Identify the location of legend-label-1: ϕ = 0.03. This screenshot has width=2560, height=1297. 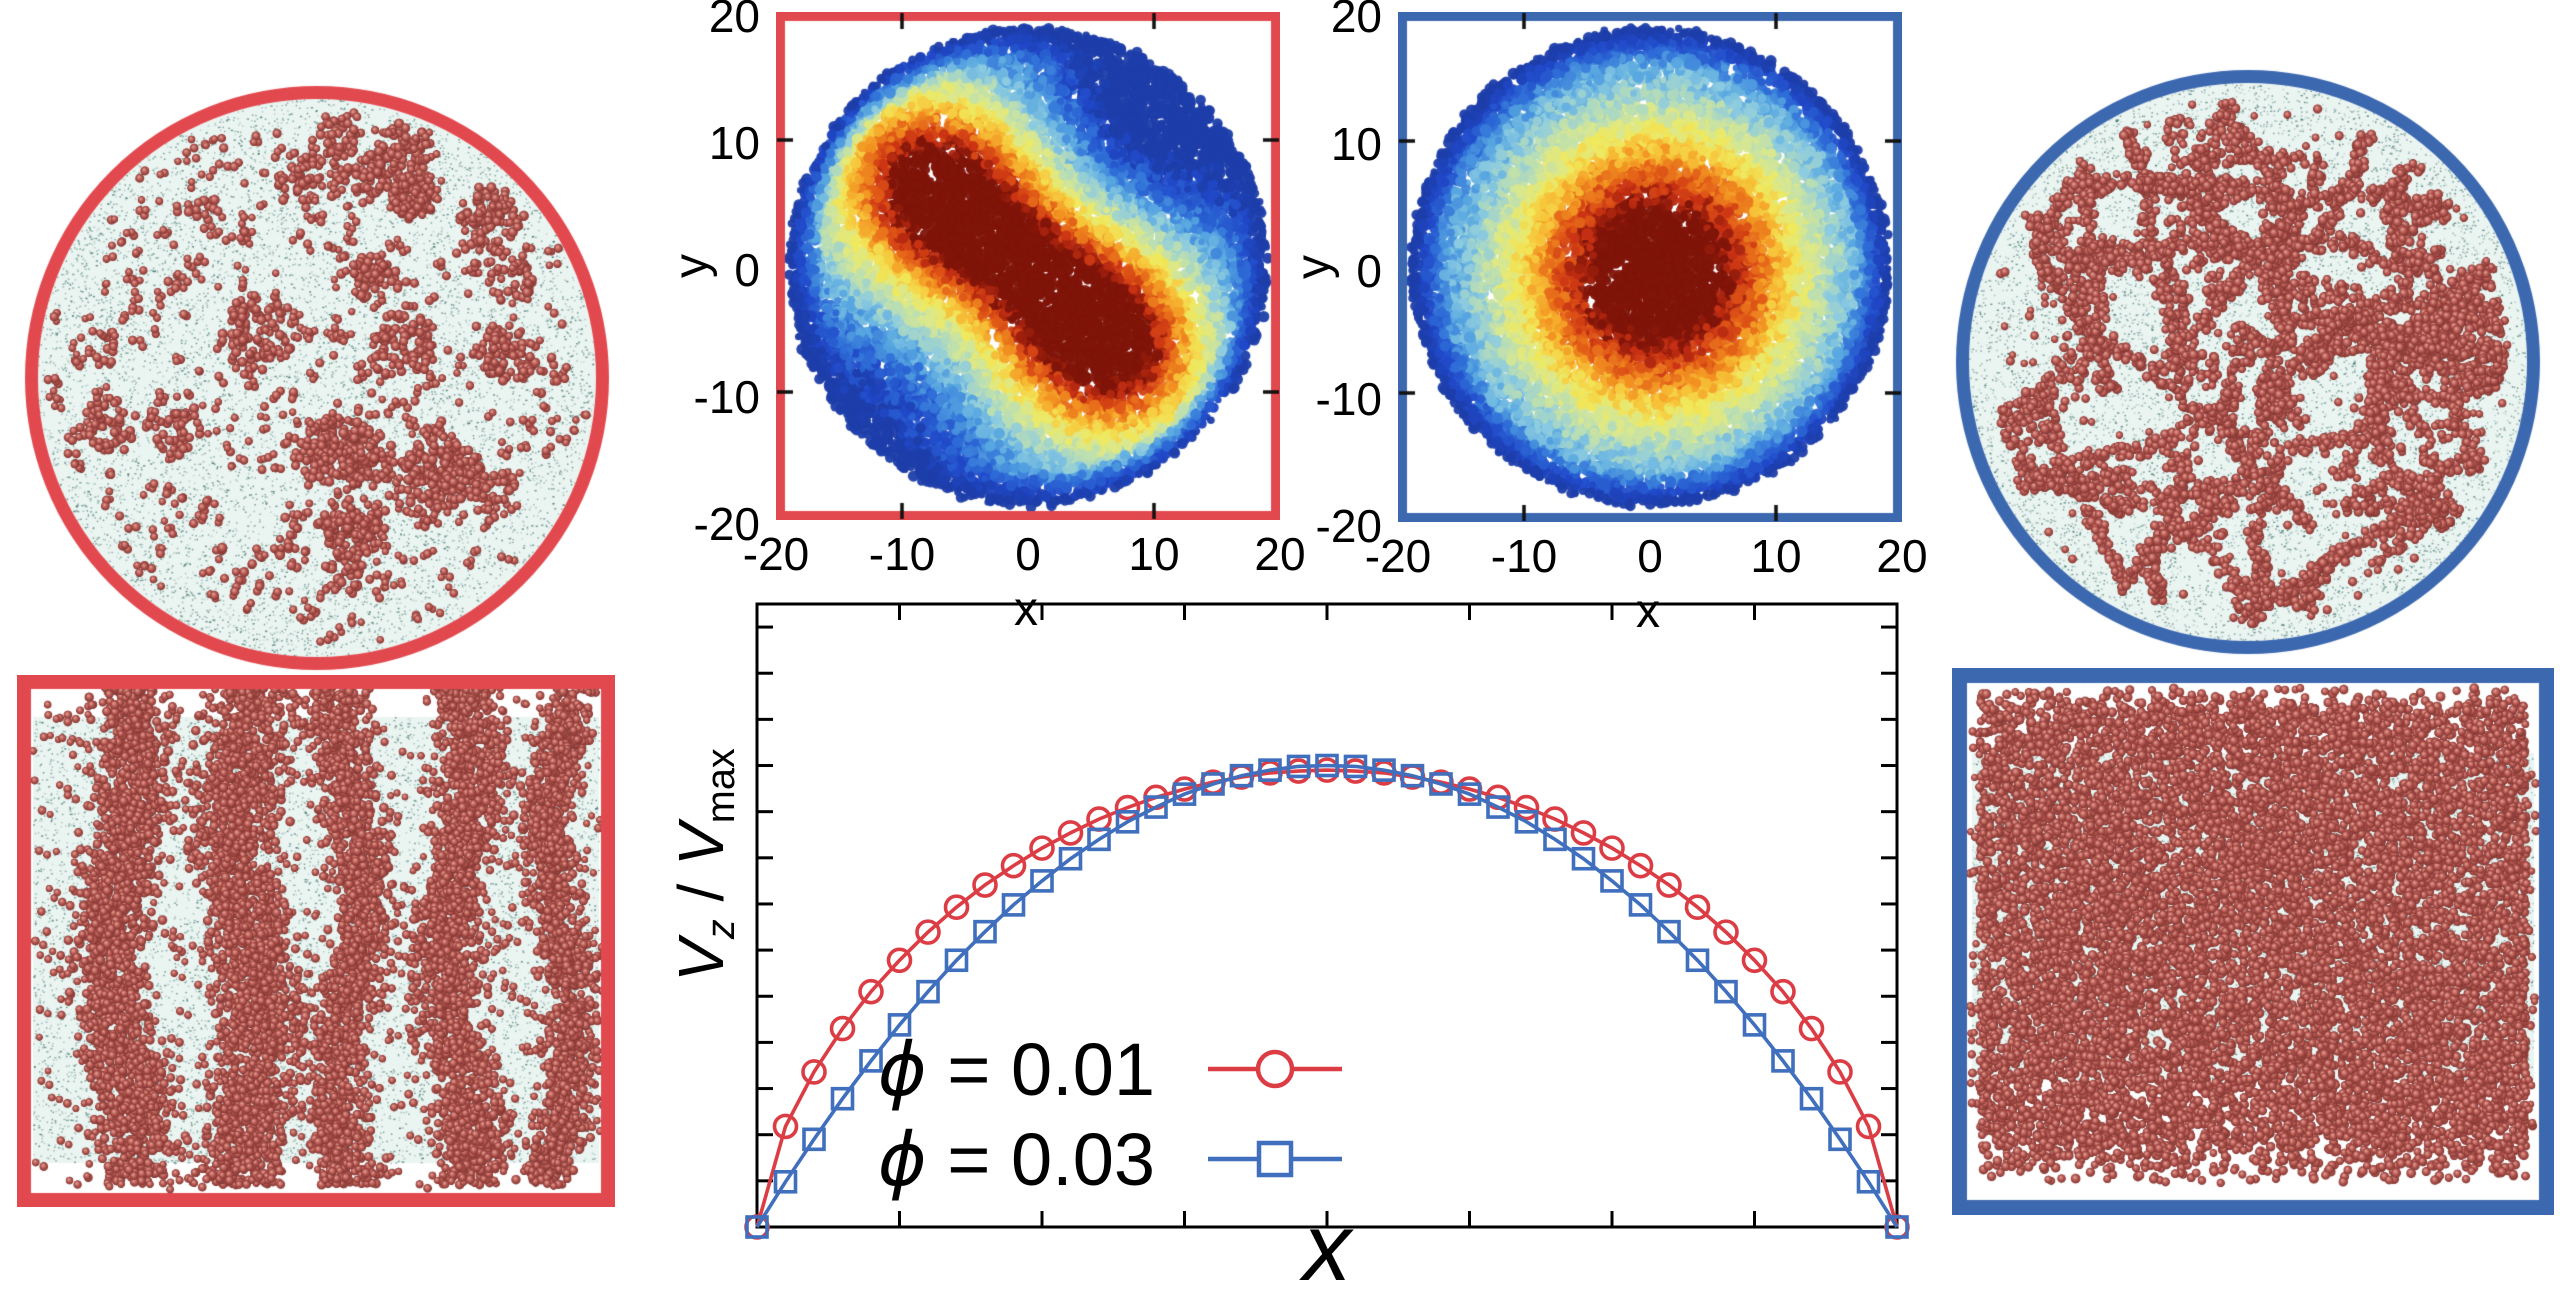
(1016, 1160).